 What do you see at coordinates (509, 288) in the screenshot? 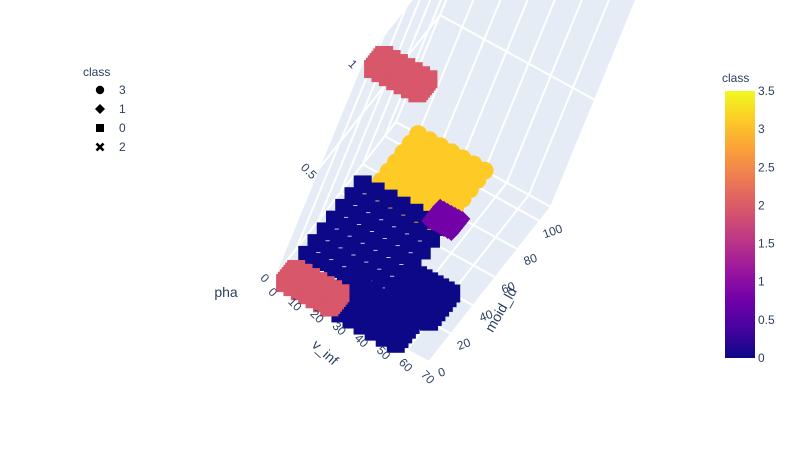
I see `y-tick-label: 60` at bounding box center [509, 288].